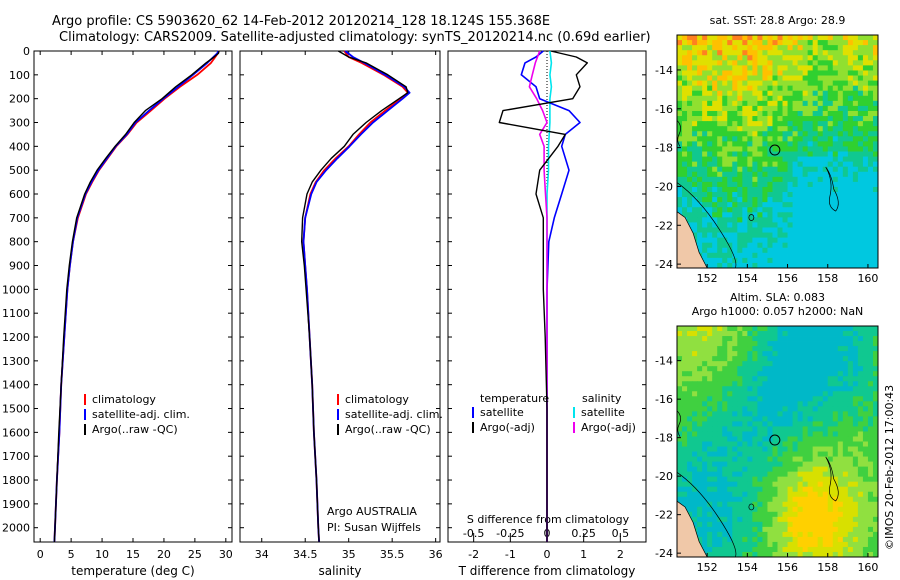 The height and width of the screenshot is (580, 900). I want to click on depth-tick-label: 0, so click(26, 51).